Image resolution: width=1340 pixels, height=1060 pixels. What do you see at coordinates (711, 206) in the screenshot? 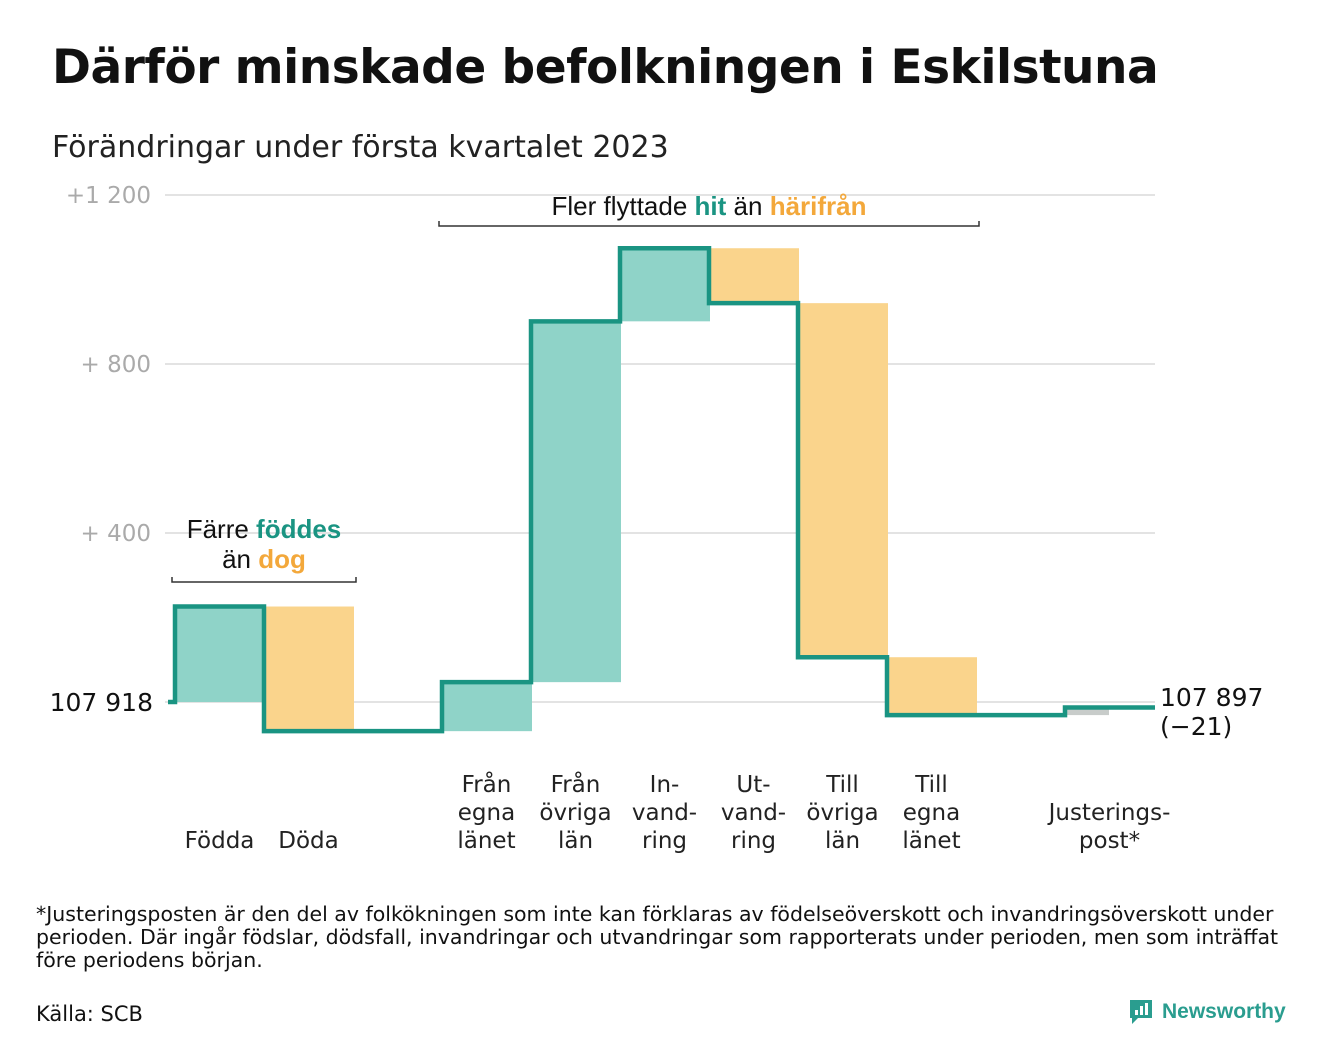
I see `annotation-segment-1-0-1: hit` at bounding box center [711, 206].